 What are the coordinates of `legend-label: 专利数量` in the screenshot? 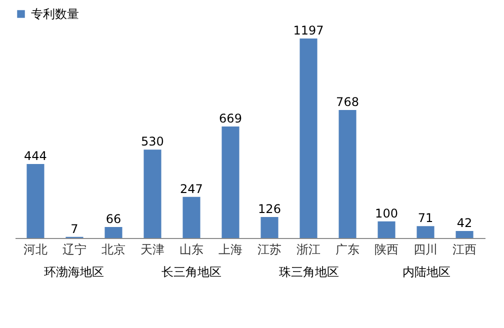 It's located at (55, 14).